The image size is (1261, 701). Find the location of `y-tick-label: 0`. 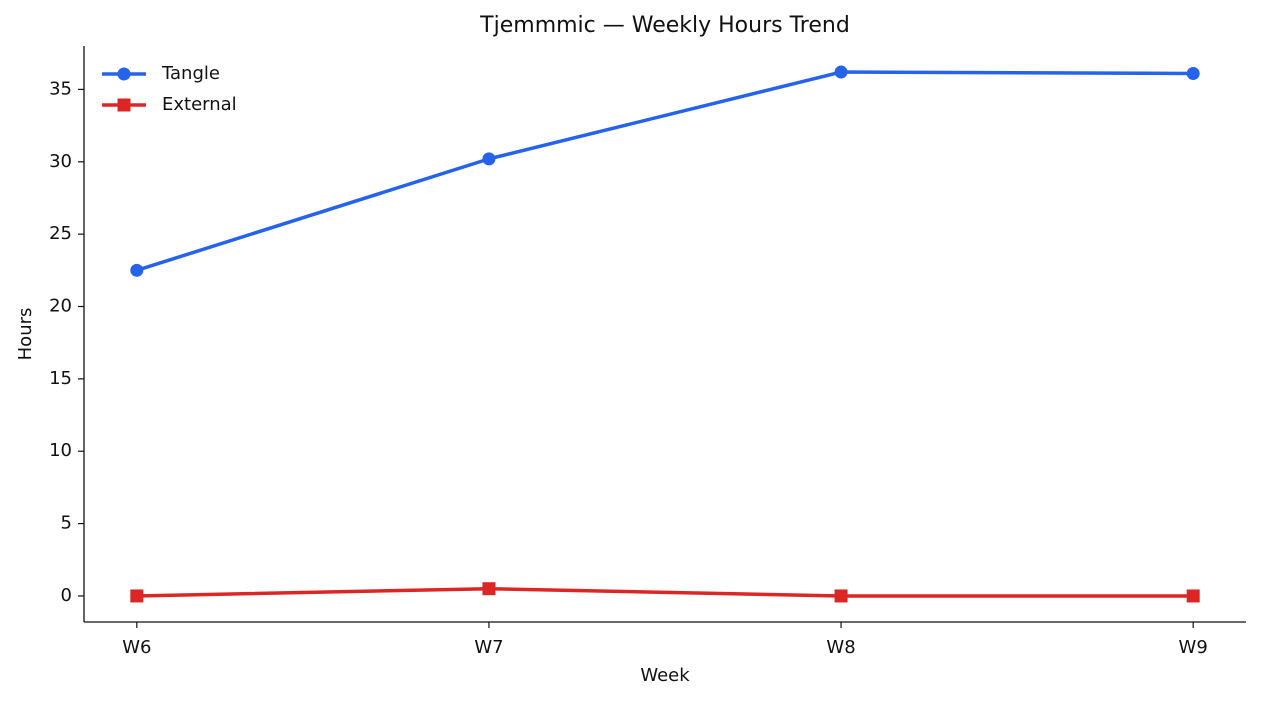

y-tick-label: 0 is located at coordinates (66, 595).